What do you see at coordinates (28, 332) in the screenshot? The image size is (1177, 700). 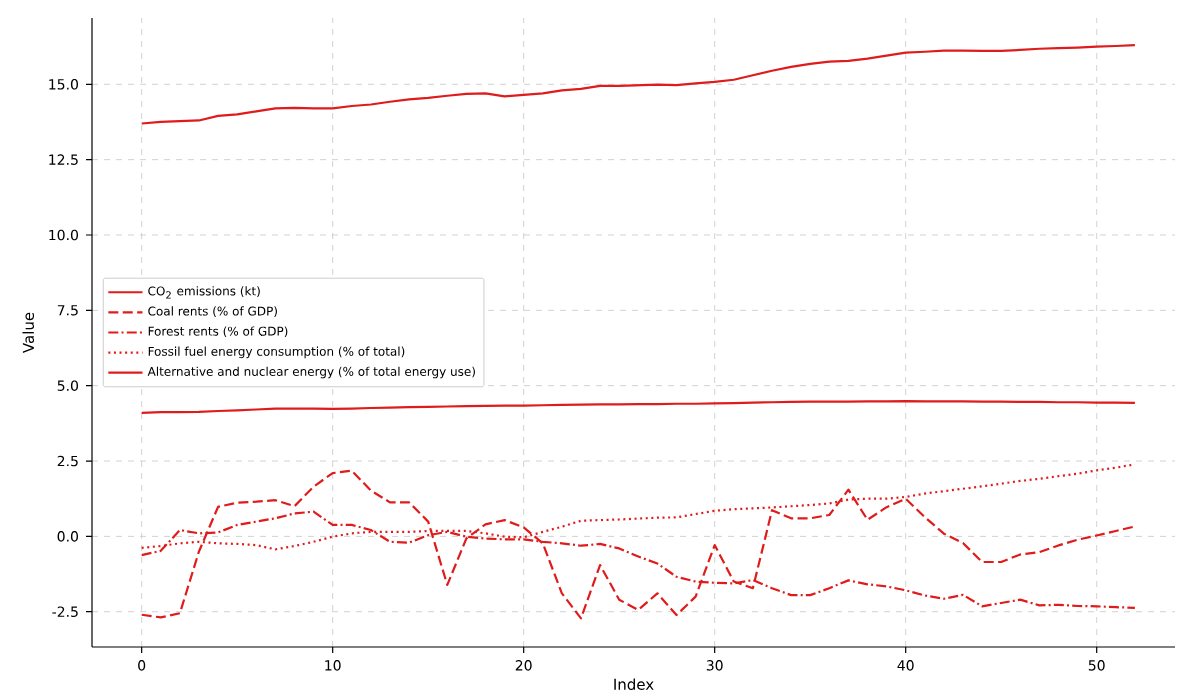 I see `y-axis-title: Value` at bounding box center [28, 332].